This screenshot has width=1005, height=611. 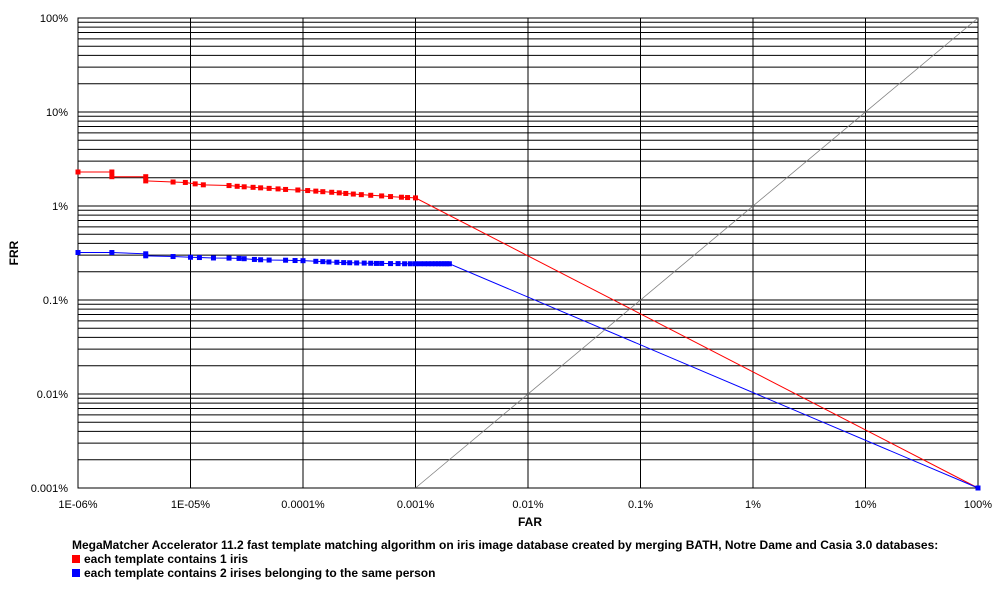 What do you see at coordinates (76, 573) in the screenshot?
I see `legend-swatch-blue` at bounding box center [76, 573].